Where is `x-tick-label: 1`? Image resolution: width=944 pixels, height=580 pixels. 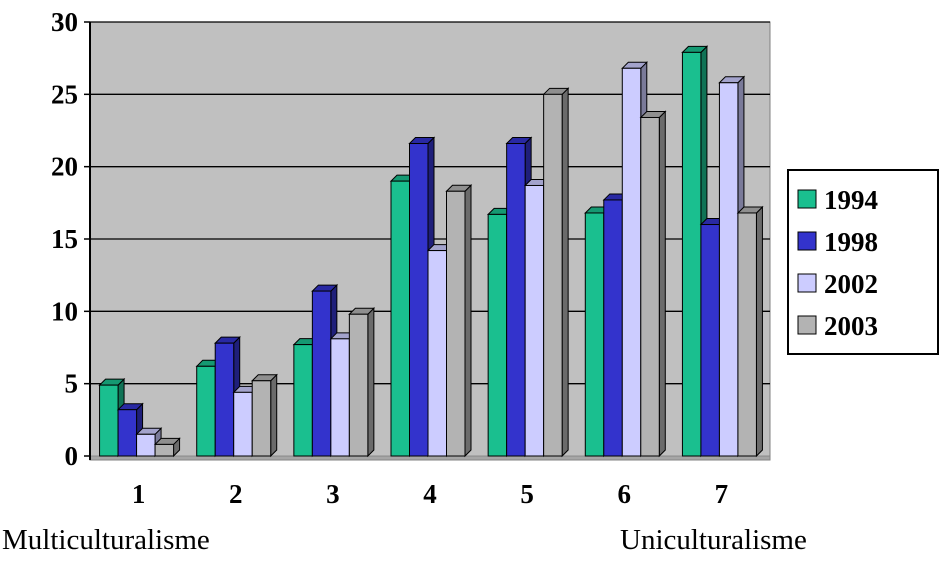 x-tick-label: 1 is located at coordinates (139, 494).